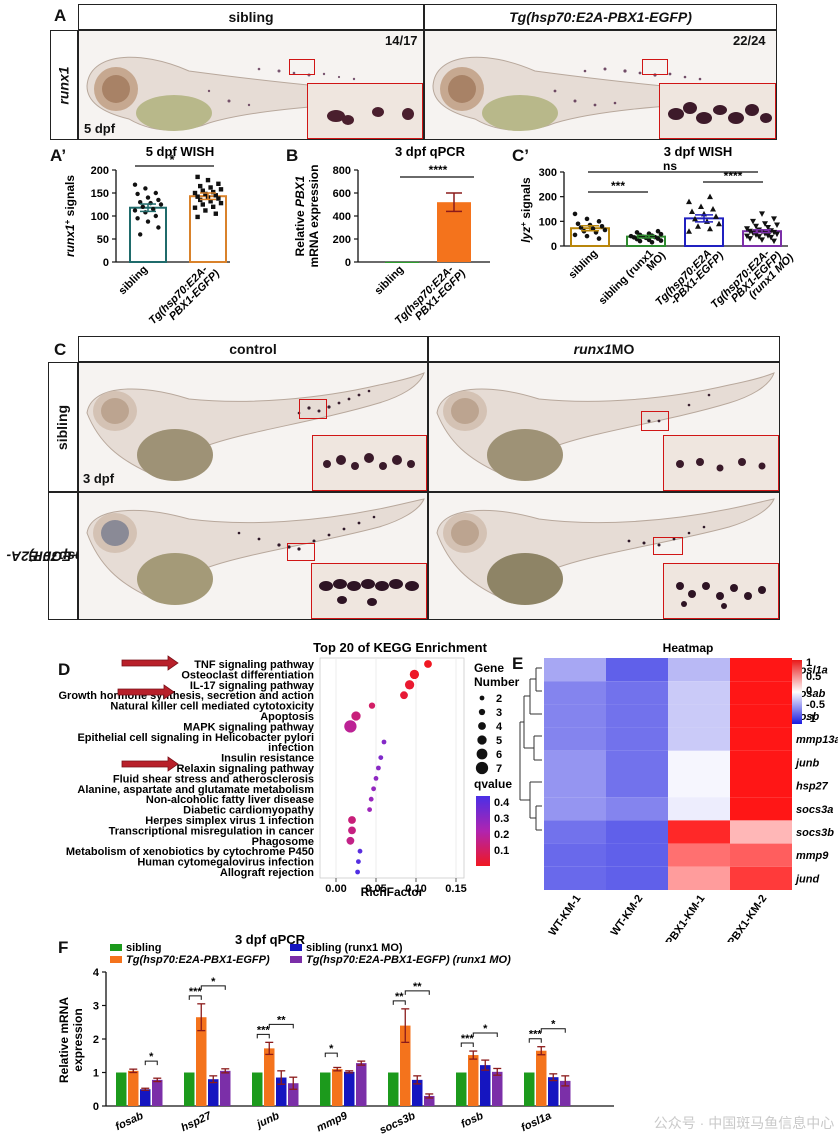 The image size is (840, 1139). I want to click on pathway-term: infection, so click(291, 748).